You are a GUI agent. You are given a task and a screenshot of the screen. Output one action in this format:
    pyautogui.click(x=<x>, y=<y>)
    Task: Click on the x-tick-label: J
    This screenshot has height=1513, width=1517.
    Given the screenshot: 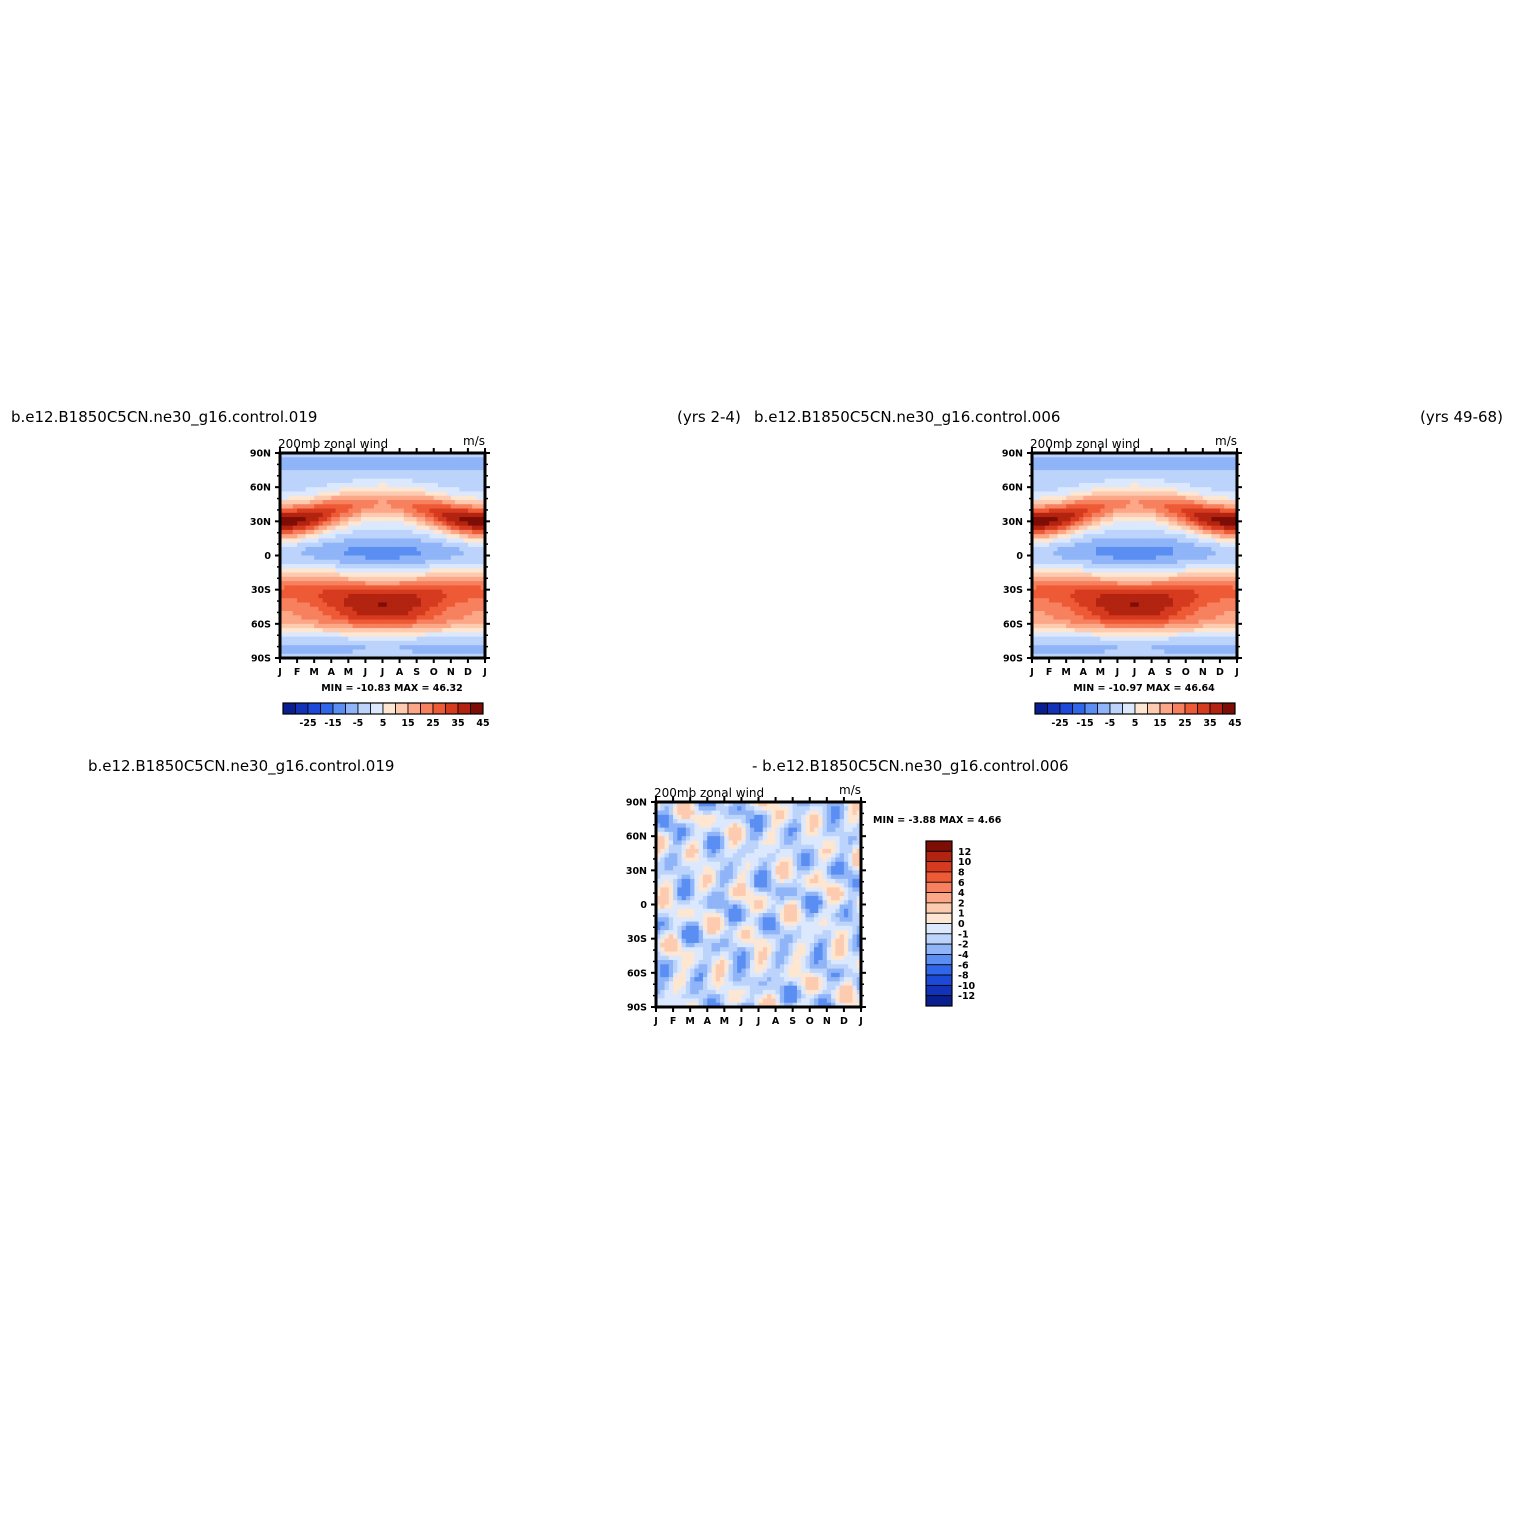 What is the action you would take?
    pyautogui.click(x=1117, y=672)
    